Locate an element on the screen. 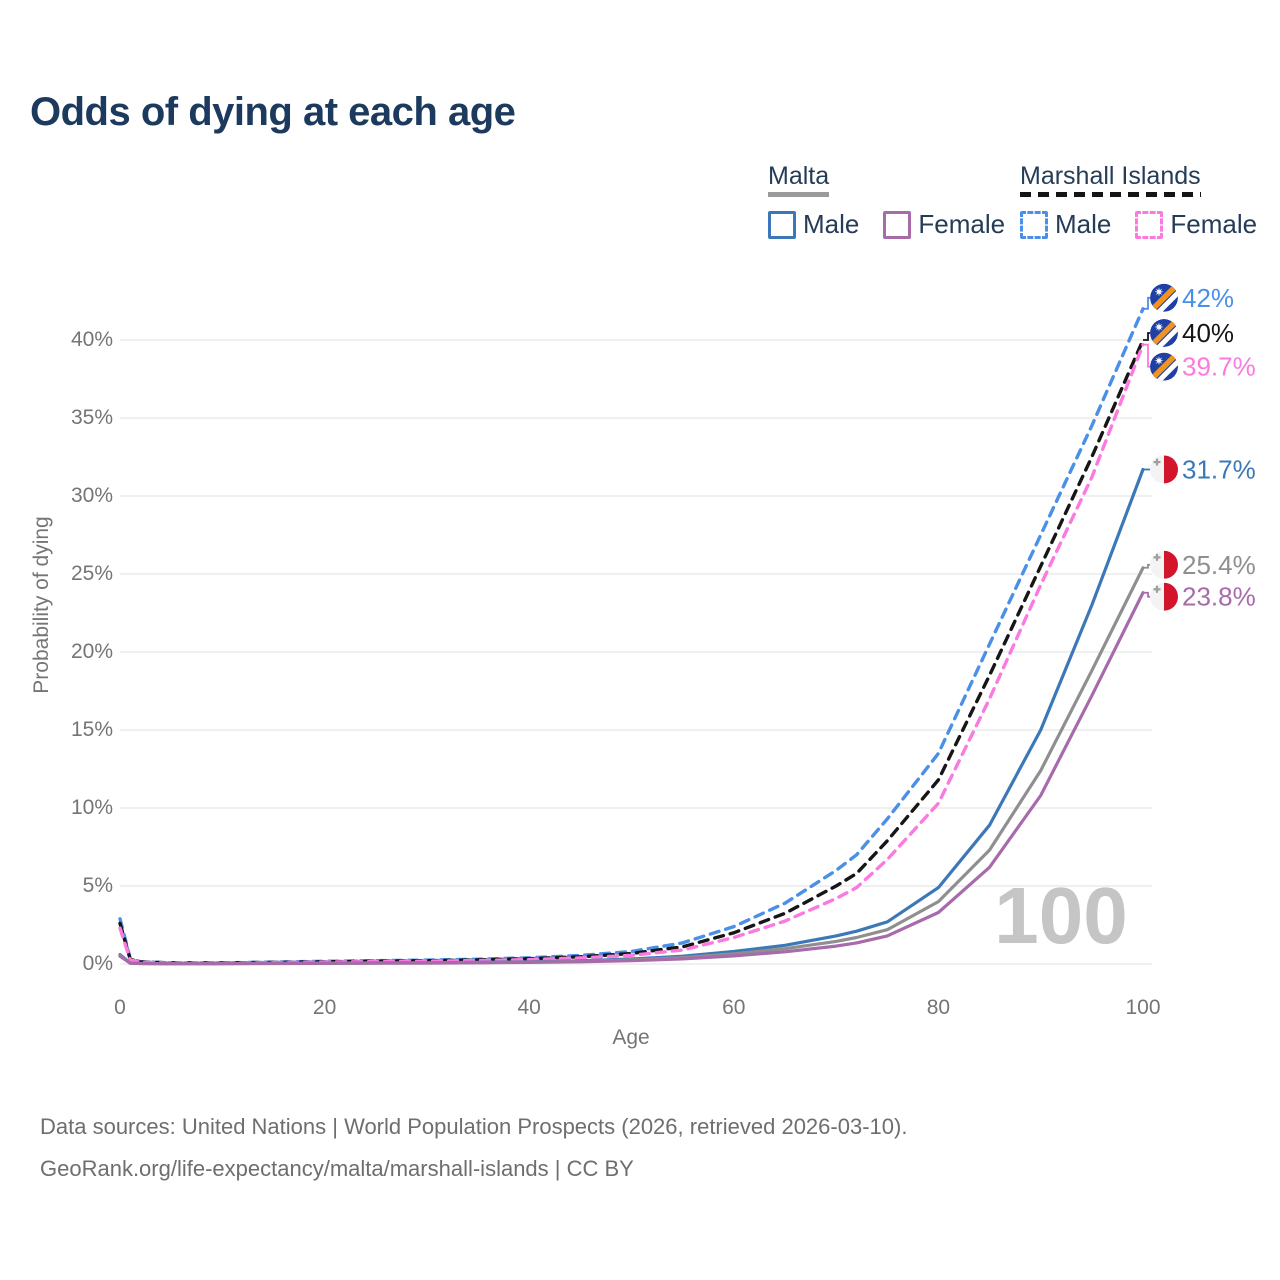 This screenshot has height=1280, width=1280. legend-item-label-malta-male: Male is located at coordinates (831, 224).